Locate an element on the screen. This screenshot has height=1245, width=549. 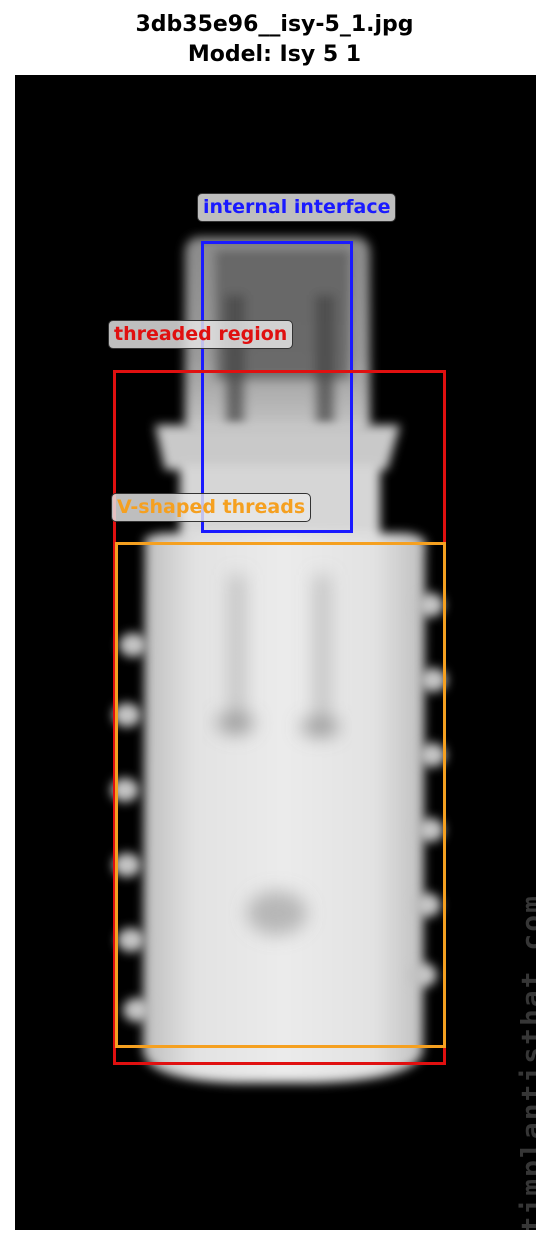
bbox-internal-interface is located at coordinates (277, 387).